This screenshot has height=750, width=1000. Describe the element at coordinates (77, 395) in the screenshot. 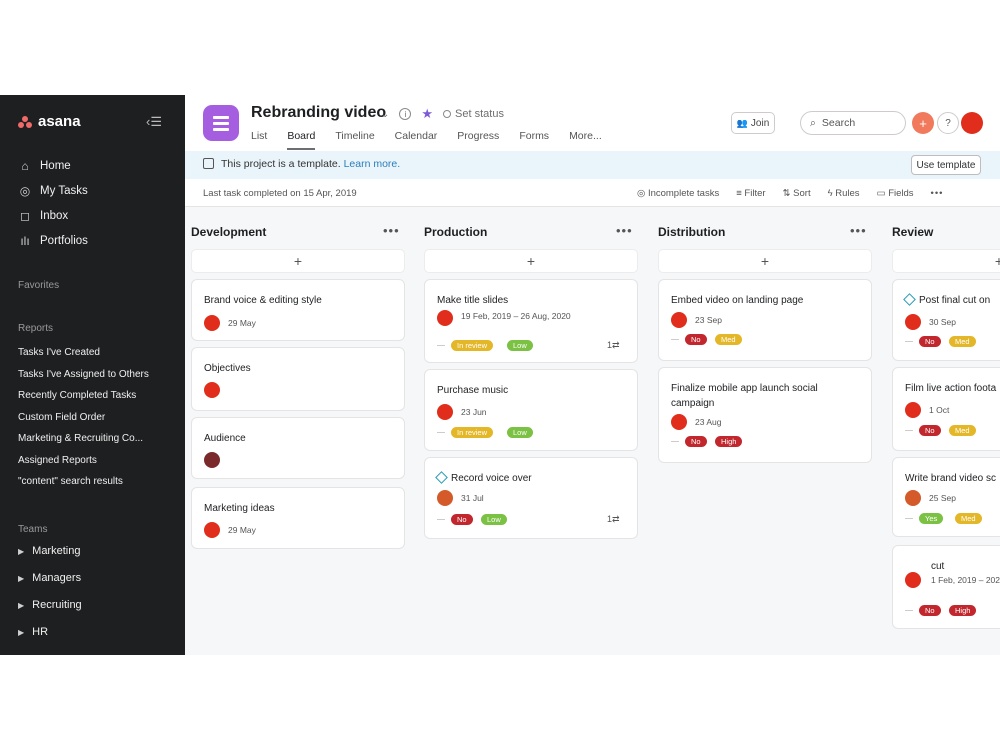

I see `report-item: Recently Completed Tasks` at that location.